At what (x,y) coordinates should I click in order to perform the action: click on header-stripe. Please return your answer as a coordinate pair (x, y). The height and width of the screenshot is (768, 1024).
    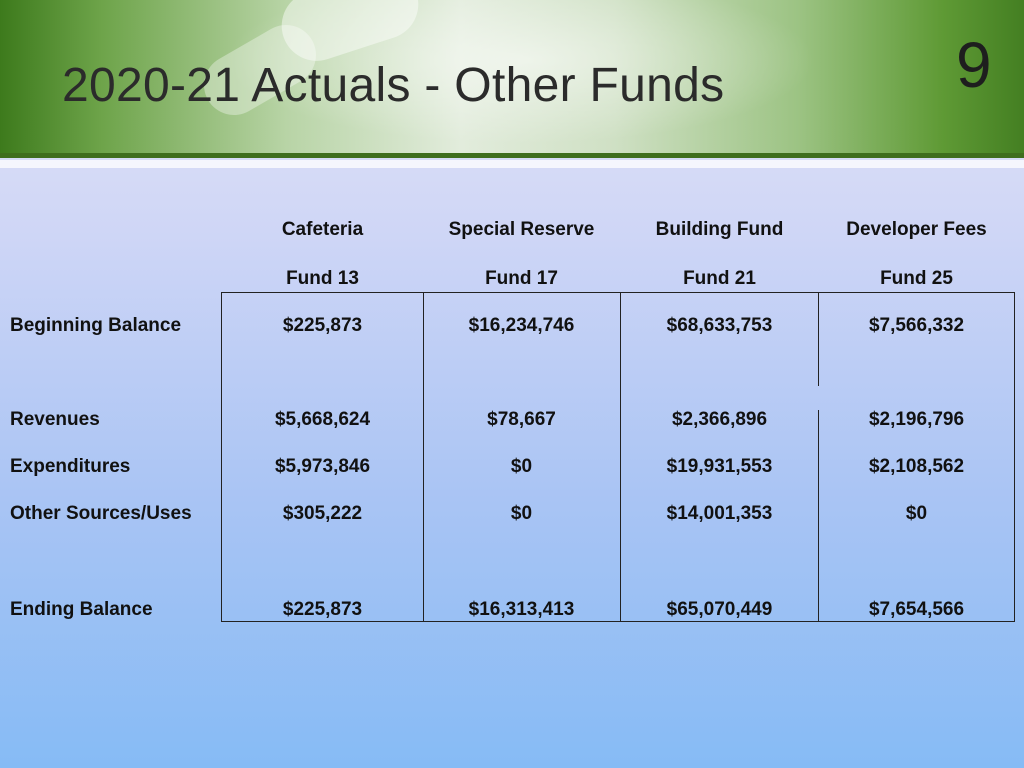
    Looking at the image, I should click on (512, 155).